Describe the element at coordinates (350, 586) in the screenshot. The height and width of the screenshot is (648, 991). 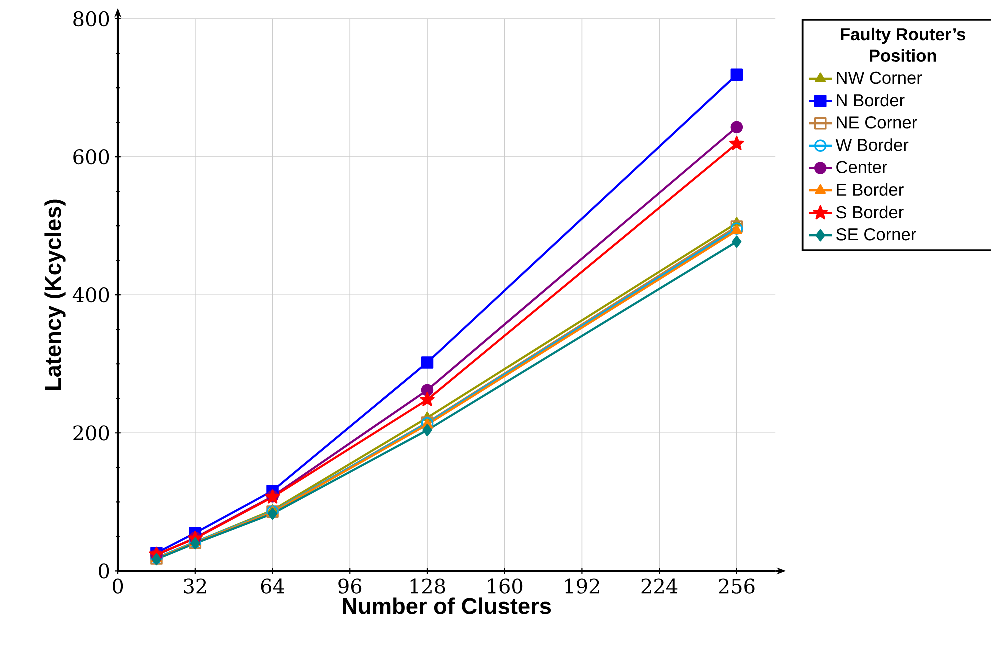
I see `x-tick-label: 96` at that location.